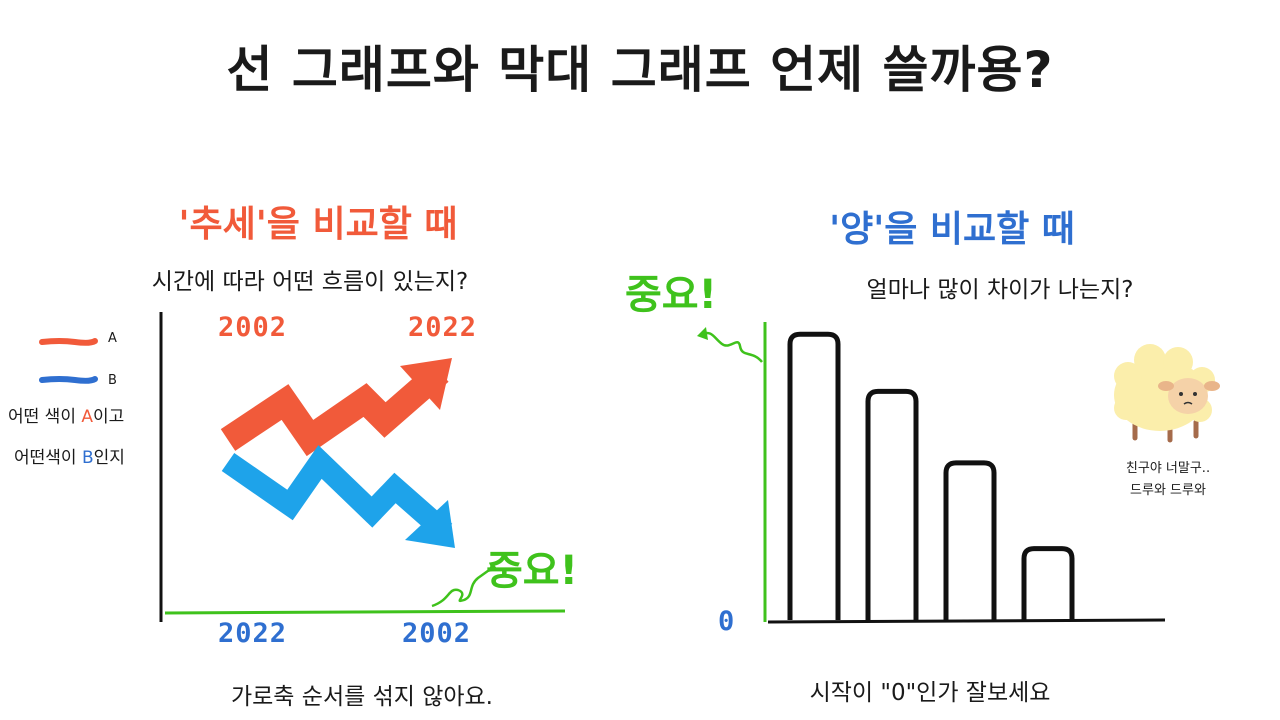  What do you see at coordinates (318, 224) in the screenshot?
I see `line-section-heading: '추세'을 비교할 때` at bounding box center [318, 224].